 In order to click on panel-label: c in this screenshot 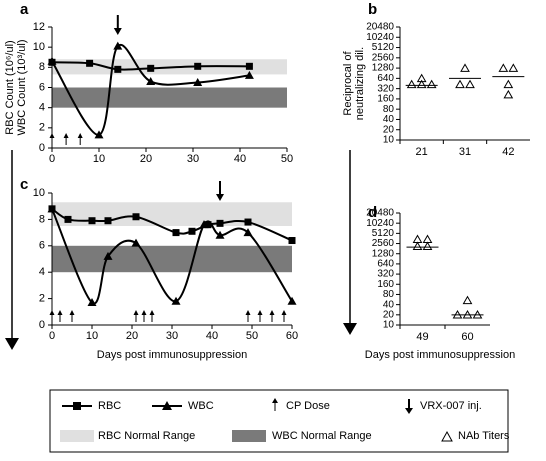, I will do `click(24, 184)`.